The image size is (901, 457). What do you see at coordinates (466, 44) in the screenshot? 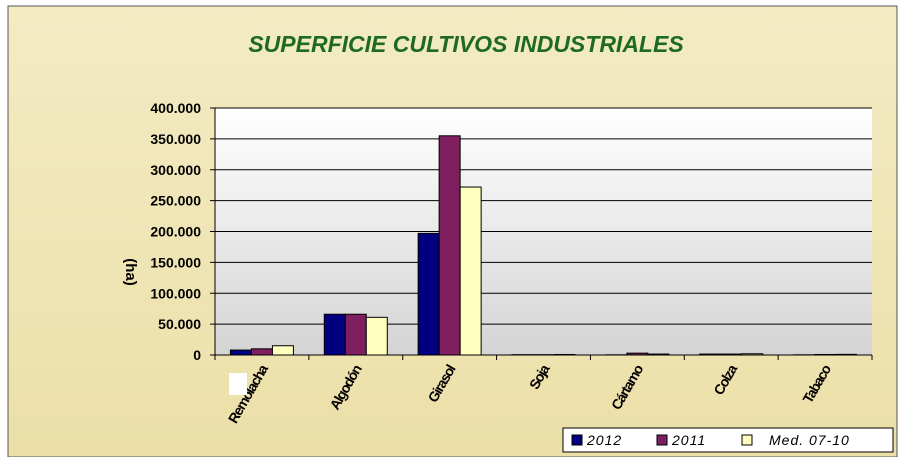
I see `chart-title: SUPERFICIE CULTIVOS INDUSTRIALES` at bounding box center [466, 44].